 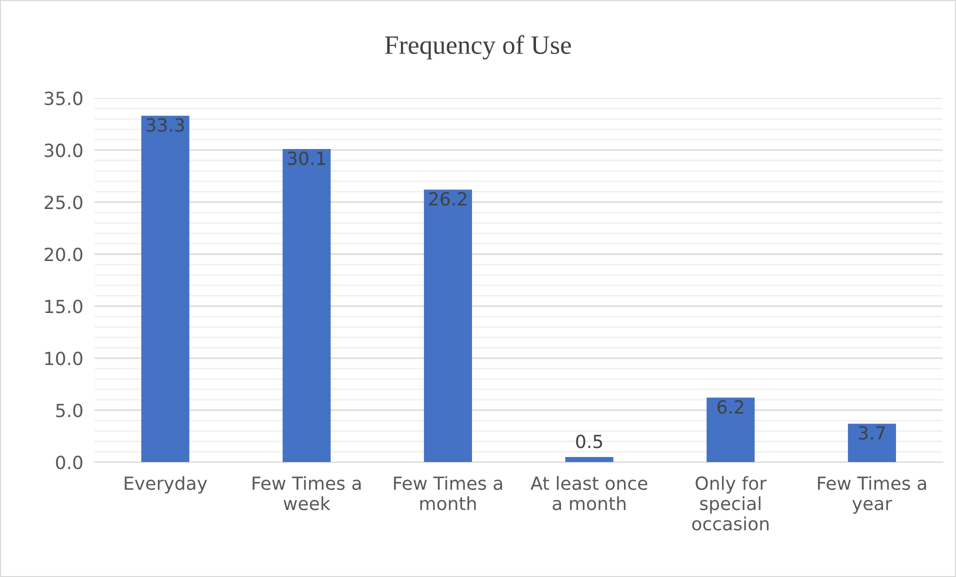 What do you see at coordinates (871, 433) in the screenshot?
I see `data-label: 3.7` at bounding box center [871, 433].